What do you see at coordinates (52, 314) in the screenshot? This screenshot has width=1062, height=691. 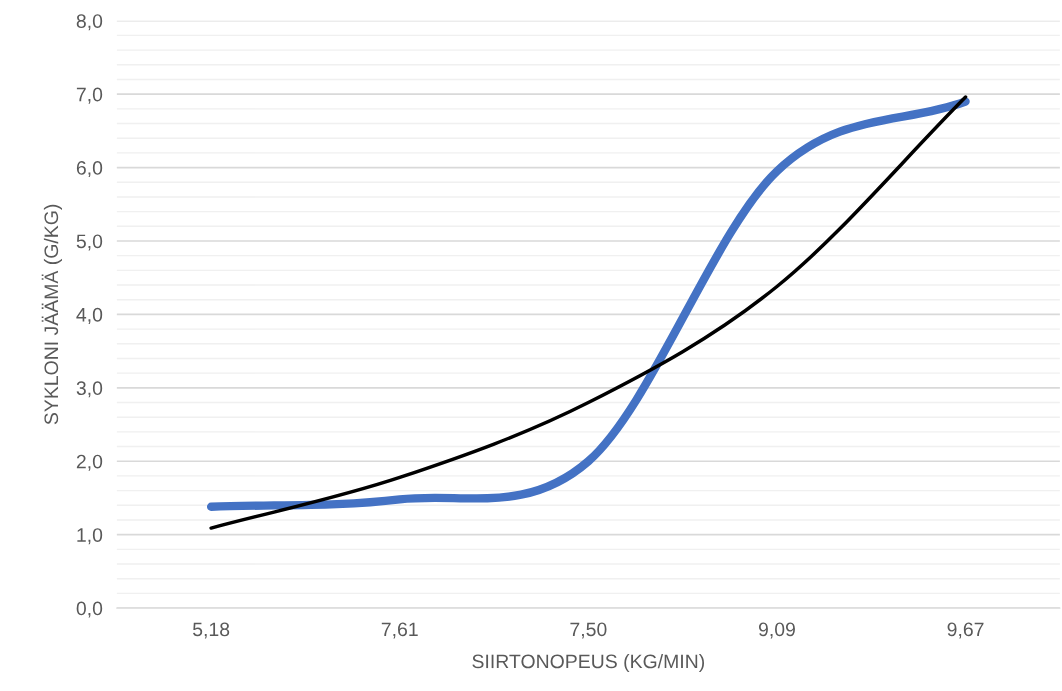 I see `y-axis-title: SYKLONI JÄÄMÄ (G/KG)` at bounding box center [52, 314].